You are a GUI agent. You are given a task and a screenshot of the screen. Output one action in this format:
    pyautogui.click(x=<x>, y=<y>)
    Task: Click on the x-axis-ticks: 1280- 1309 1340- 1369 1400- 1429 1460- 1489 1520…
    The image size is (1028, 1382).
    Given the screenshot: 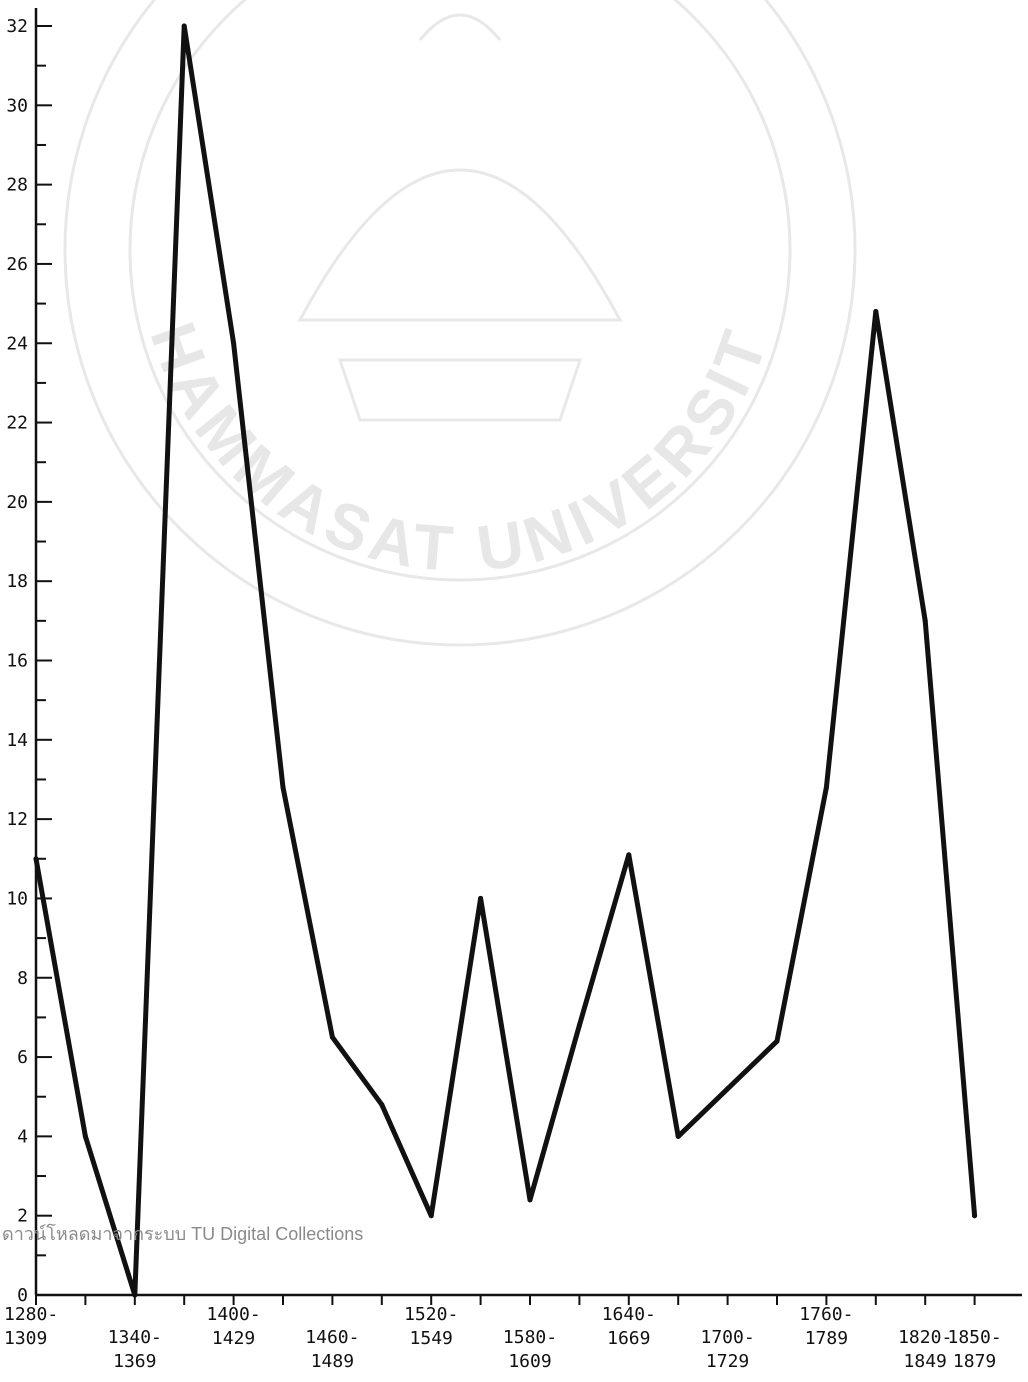 What is the action you would take?
    pyautogui.click(x=503, y=1333)
    